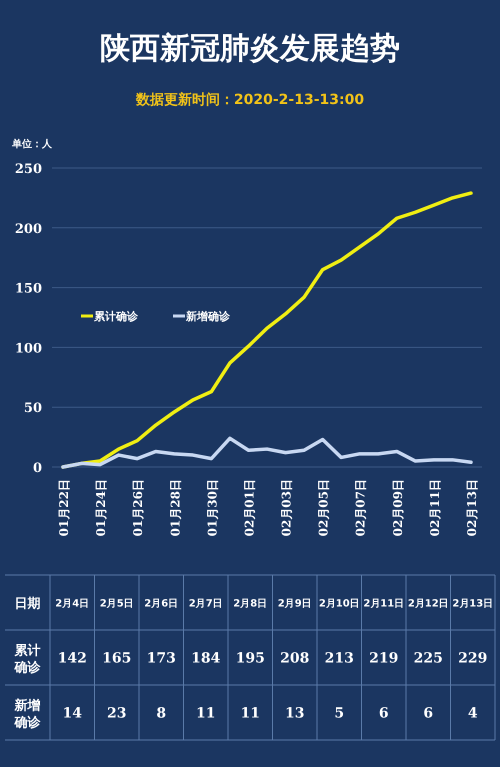  I want to click on data-label: 225, so click(428, 658).